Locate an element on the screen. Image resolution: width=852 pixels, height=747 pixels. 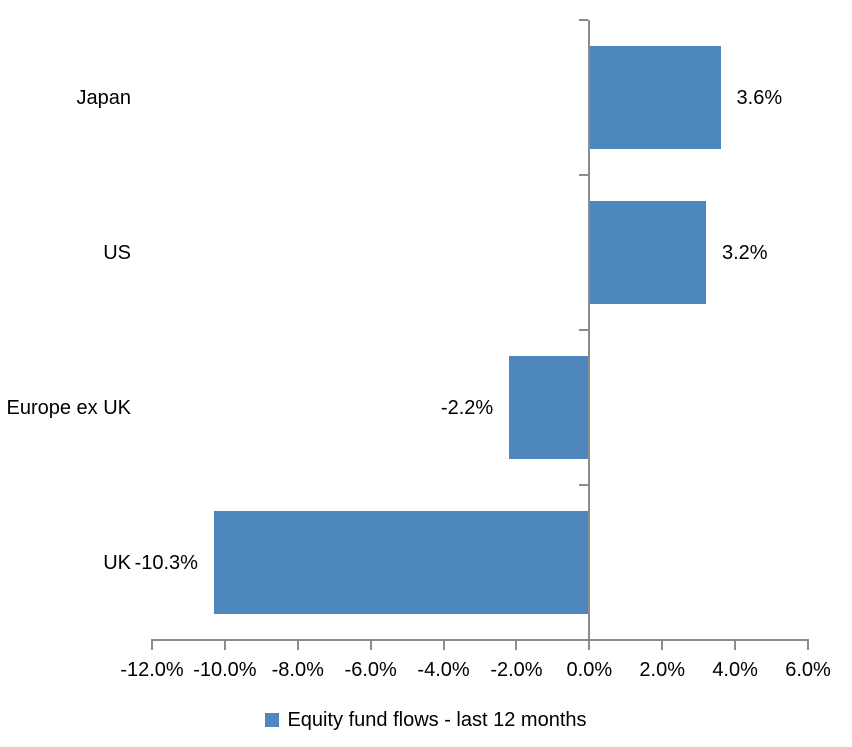
category-label-japan: Japan is located at coordinates (104, 97).